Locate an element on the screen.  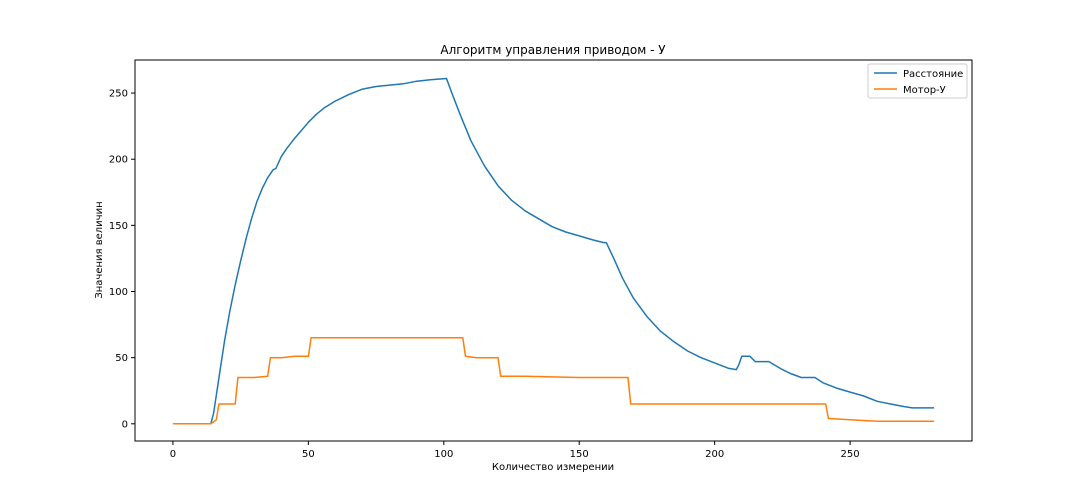
chart-title: Алгоритм управления приводом - У is located at coordinates (553, 50).